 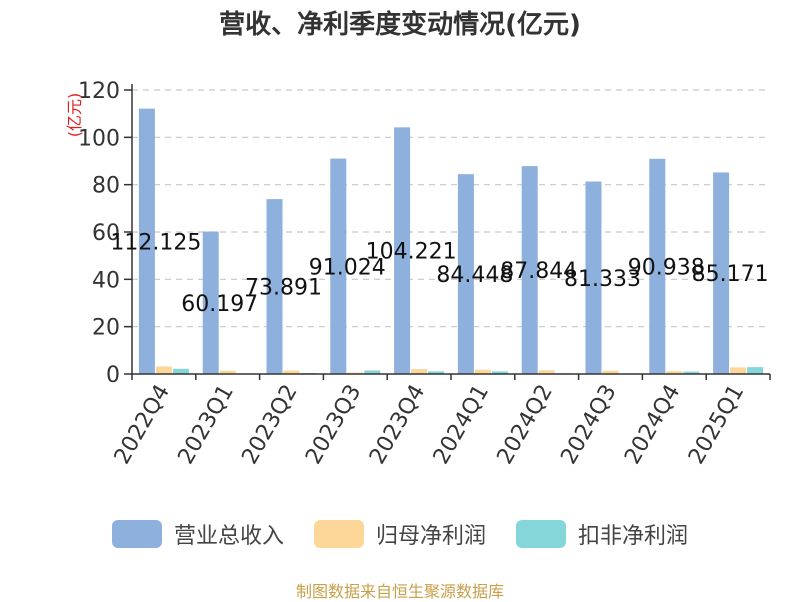 What do you see at coordinates (652, 425) in the screenshot?
I see `x-tick-label: 2024Q4` at bounding box center [652, 425].